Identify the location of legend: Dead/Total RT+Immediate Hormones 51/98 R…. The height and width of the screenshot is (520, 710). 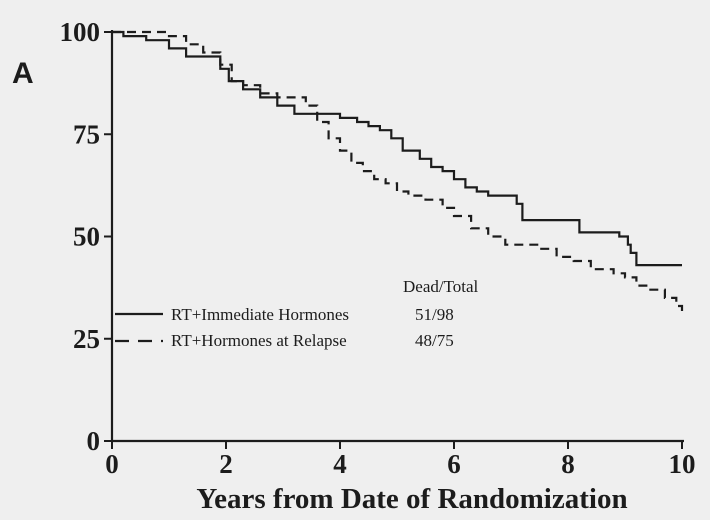
(297, 313).